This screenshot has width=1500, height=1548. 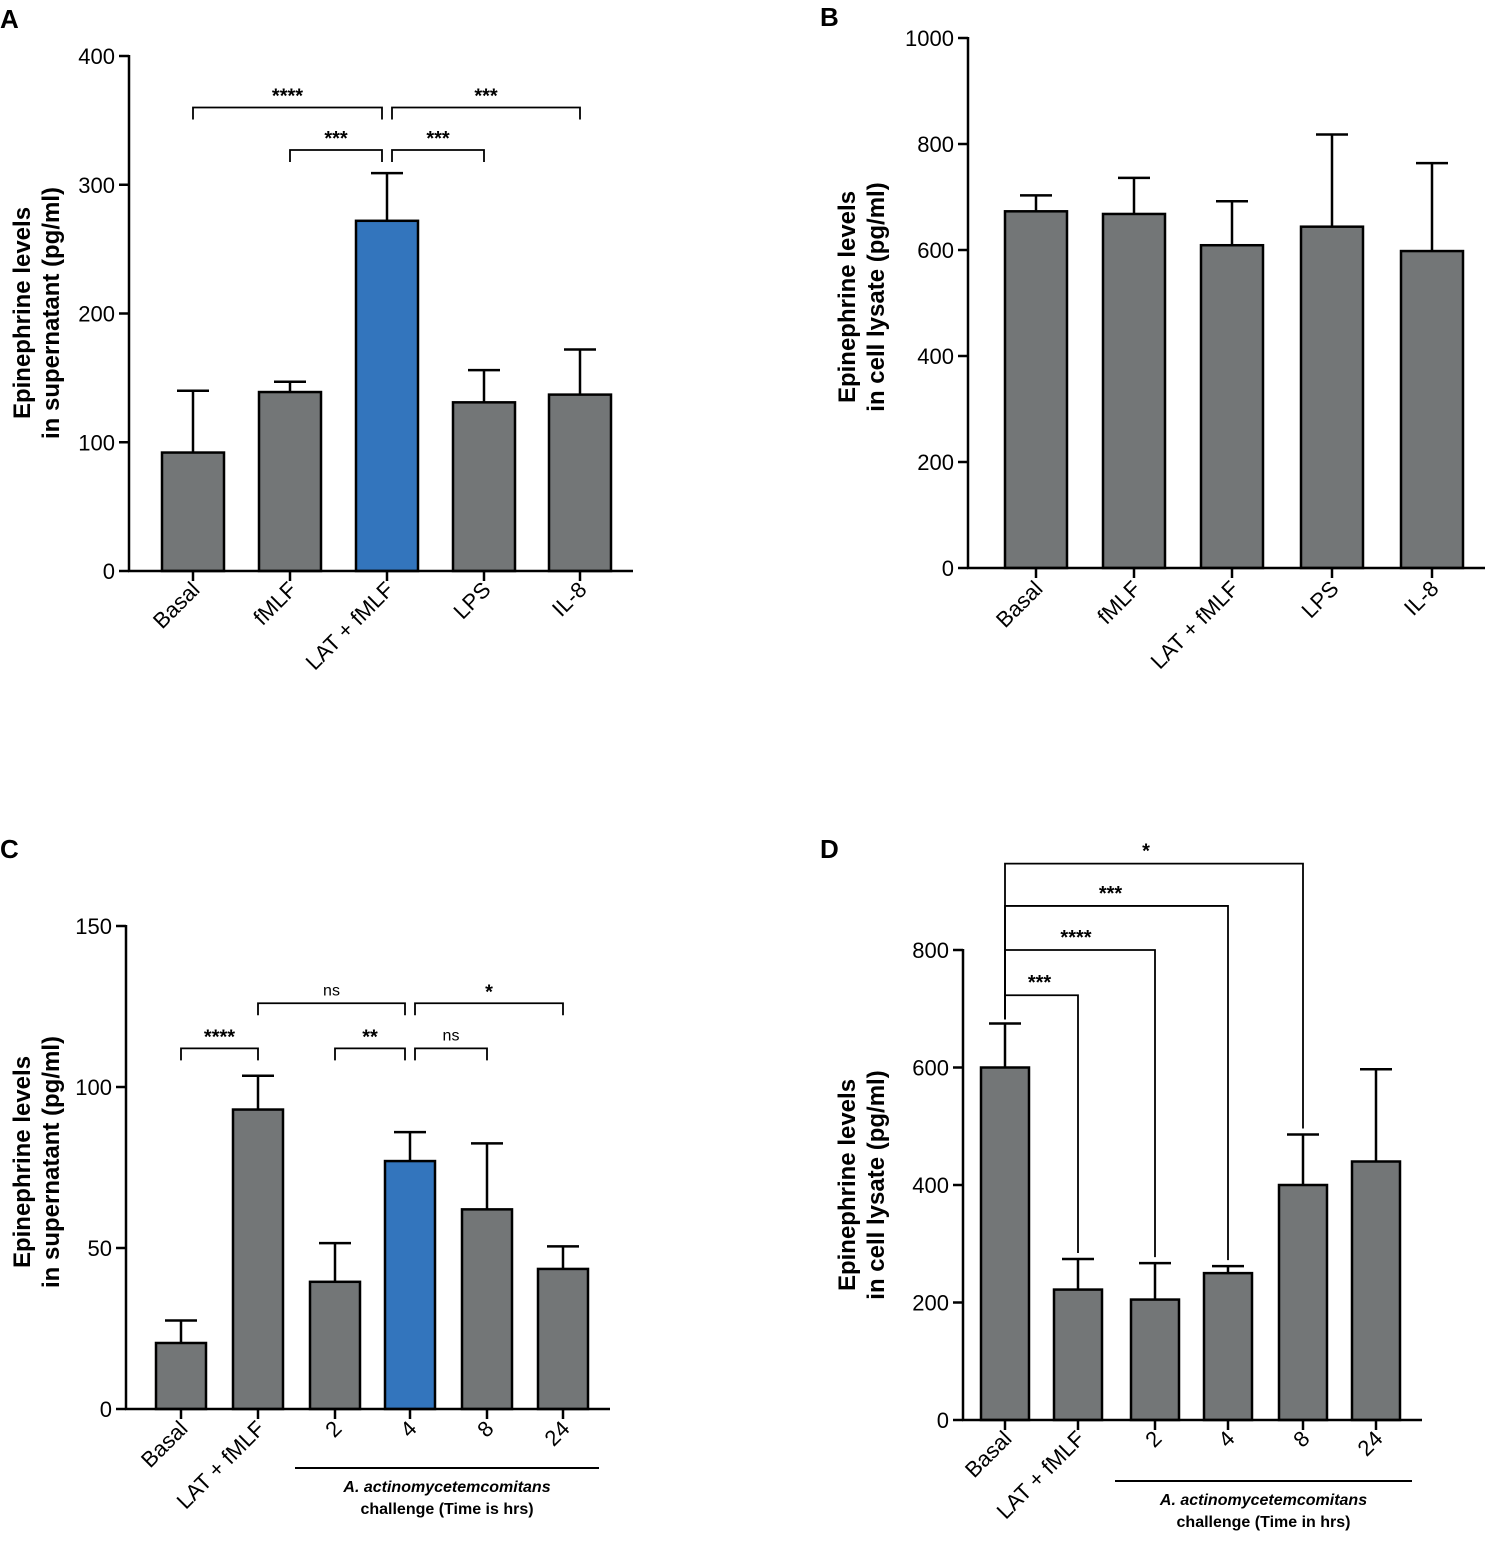 I want to click on y-tick-label: 150, so click(x=93, y=926).